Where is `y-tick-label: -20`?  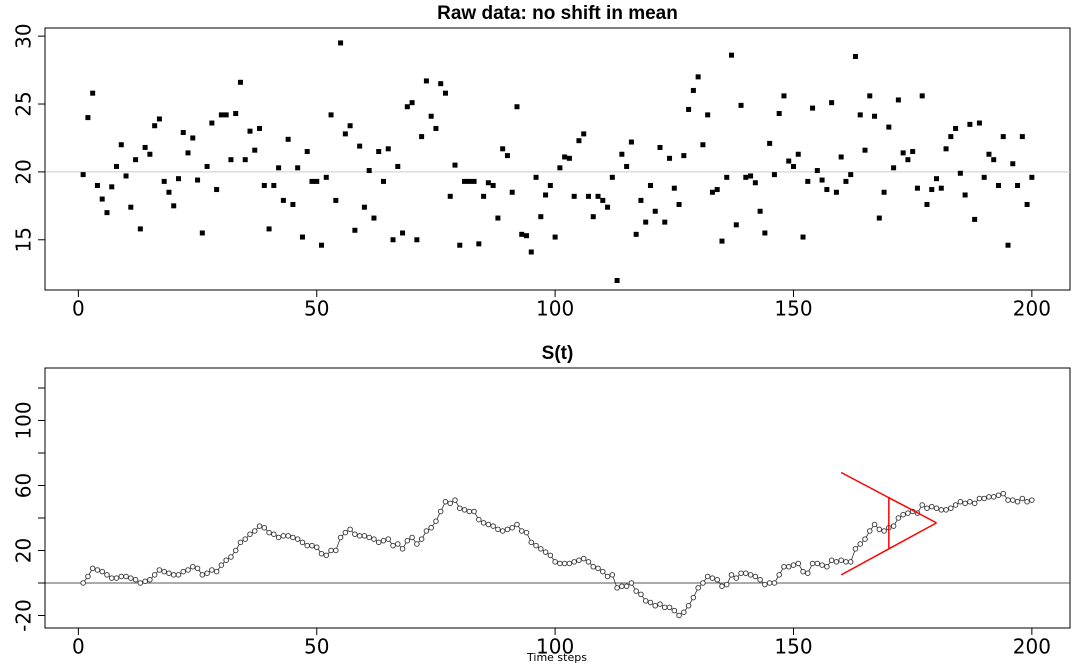 y-tick-label: -20 is located at coordinates (24, 615).